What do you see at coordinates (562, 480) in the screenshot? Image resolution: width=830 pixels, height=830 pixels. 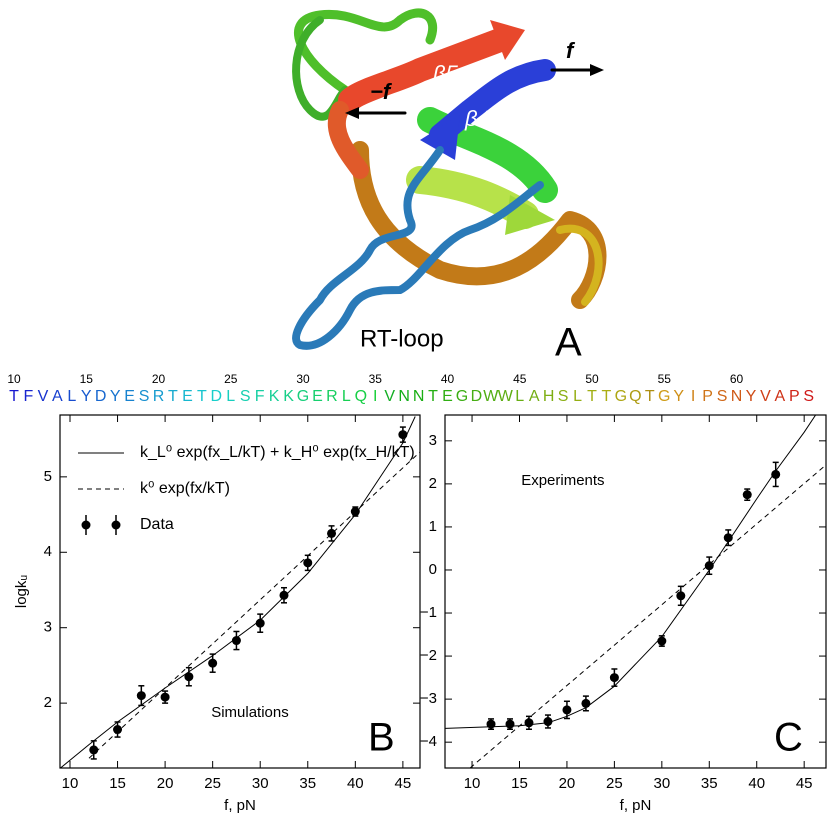 I see `annotation: Experiments` at bounding box center [562, 480].